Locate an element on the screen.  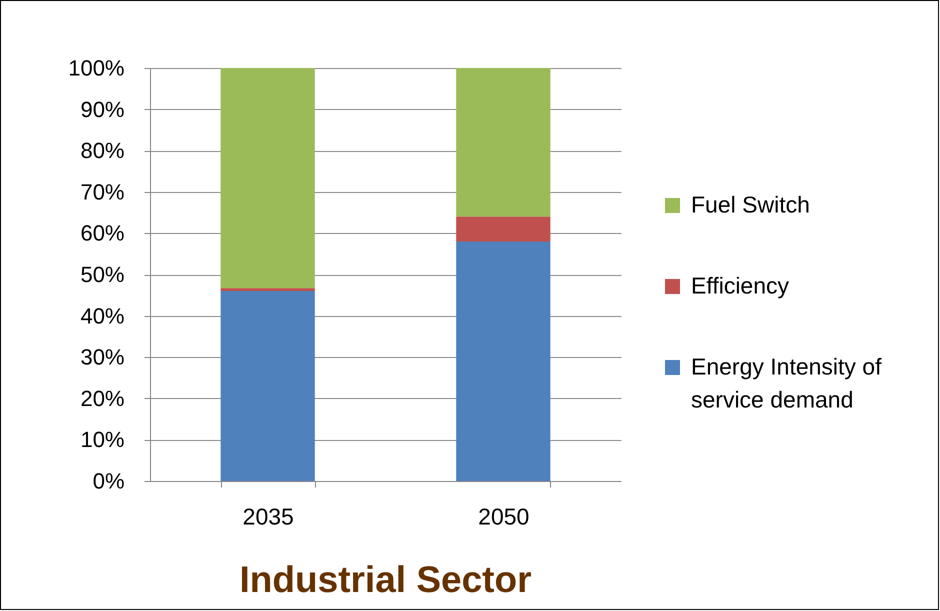
y-tick-label: 10% is located at coordinates (102, 439).